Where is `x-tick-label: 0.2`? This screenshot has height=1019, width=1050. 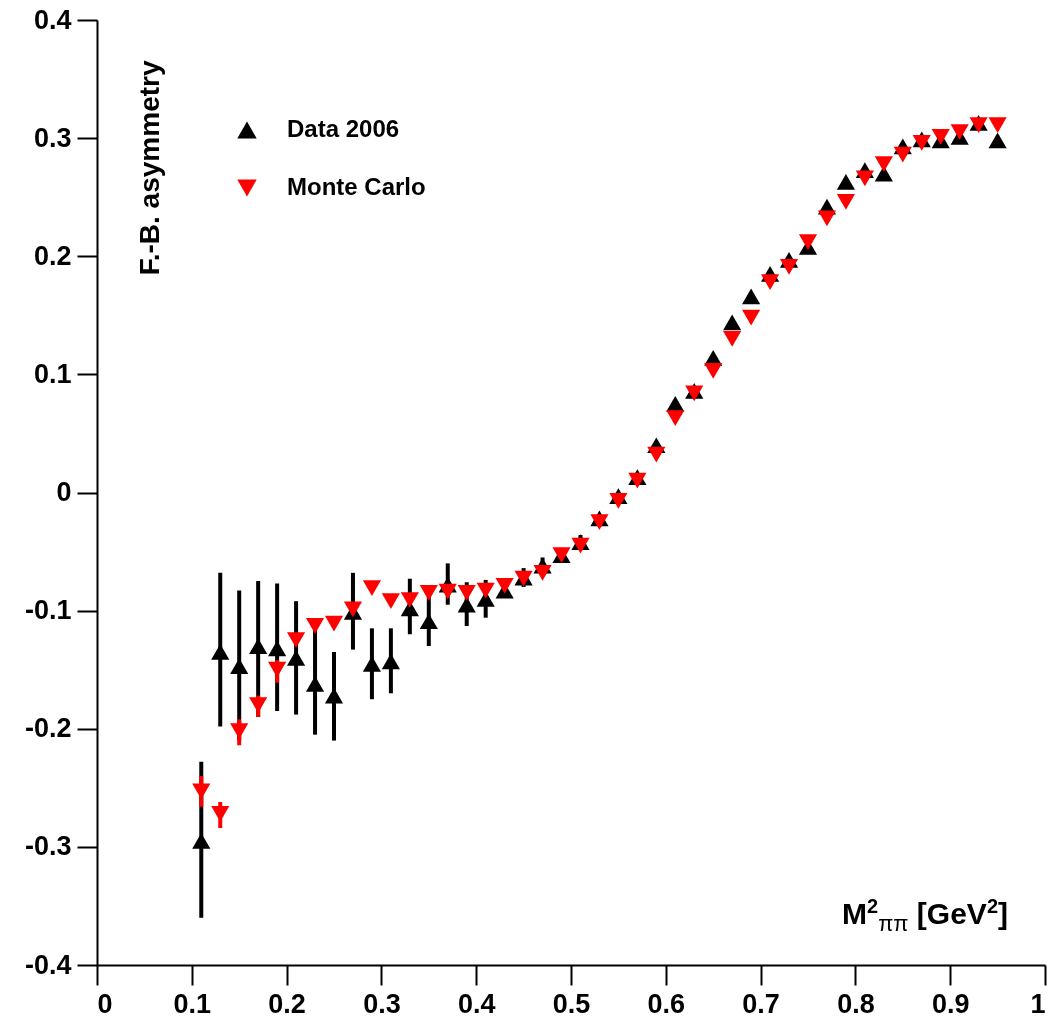
x-tick-label: 0.2 is located at coordinates (287, 1003).